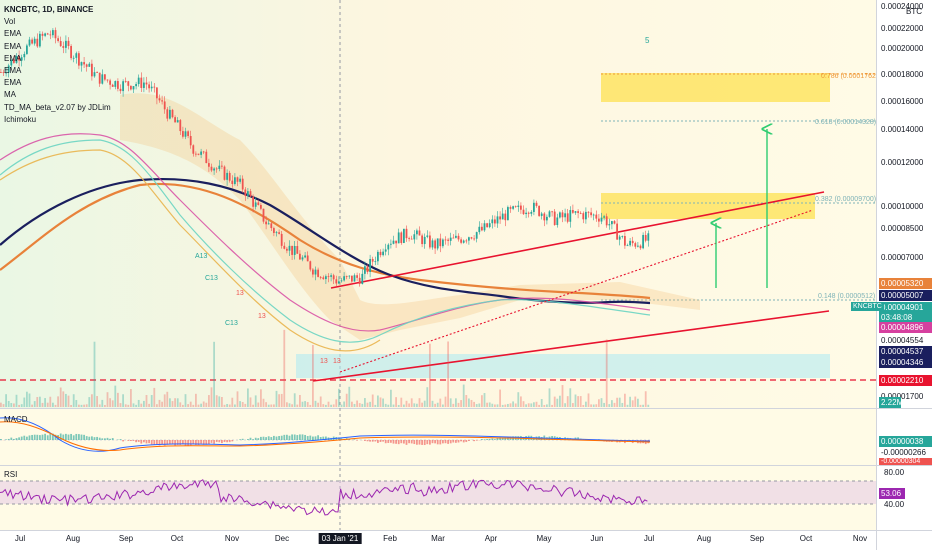 The width and height of the screenshot is (932, 550). Describe the element at coordinates (10, 95) in the screenshot. I see `legend-item: MA` at that location.